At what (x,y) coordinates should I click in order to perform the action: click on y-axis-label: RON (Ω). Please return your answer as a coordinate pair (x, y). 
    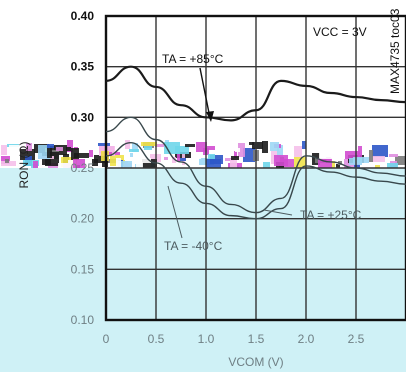
    Looking at the image, I should click on (24, 165).